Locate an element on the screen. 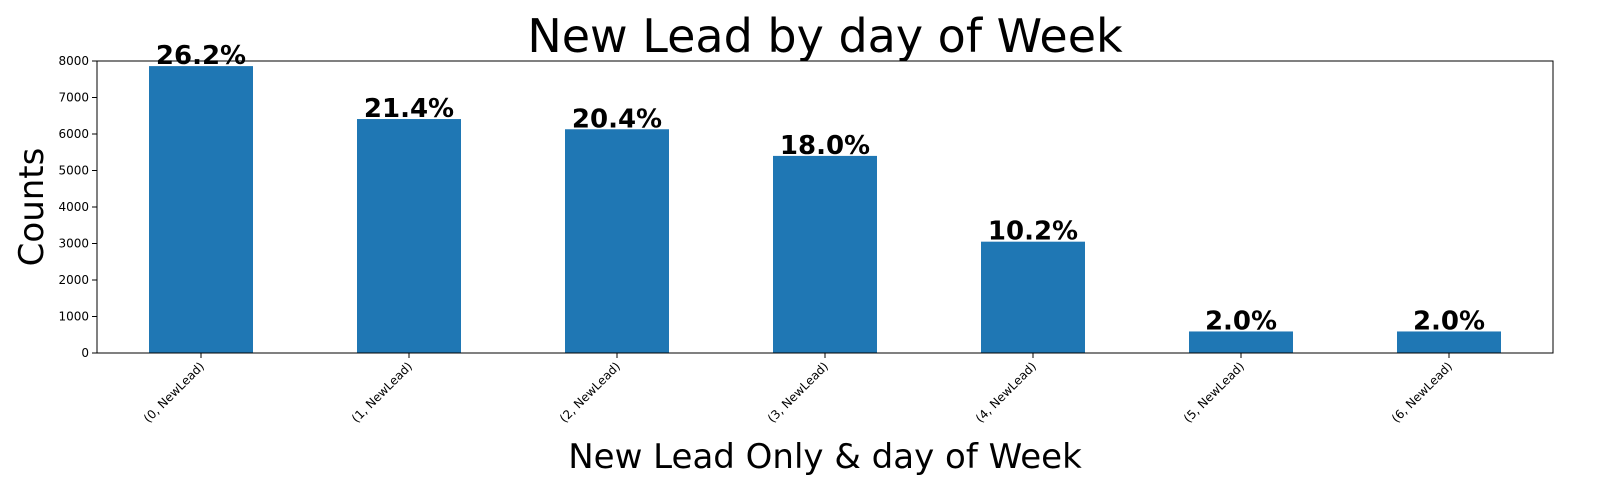  y-tick-label: 6000 is located at coordinates (73, 134).